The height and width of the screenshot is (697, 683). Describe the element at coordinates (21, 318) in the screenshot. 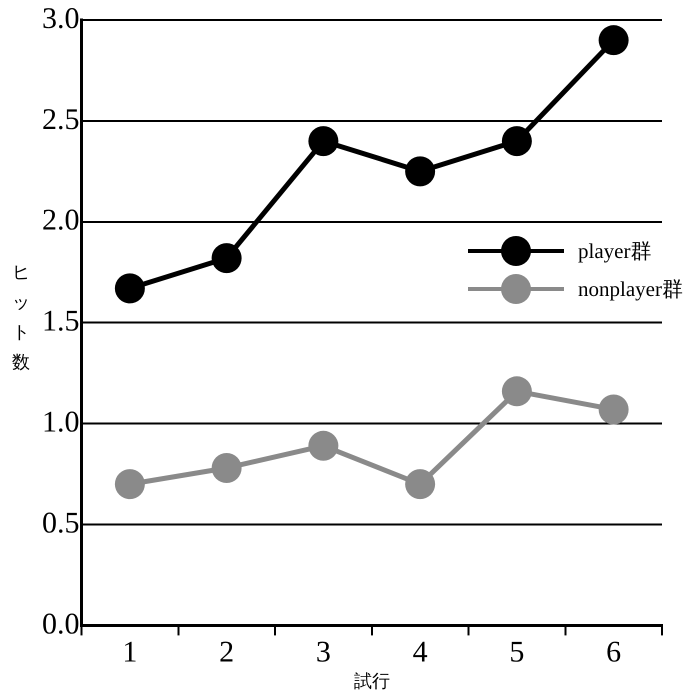

I see `y-axis-title: ヒット数` at that location.